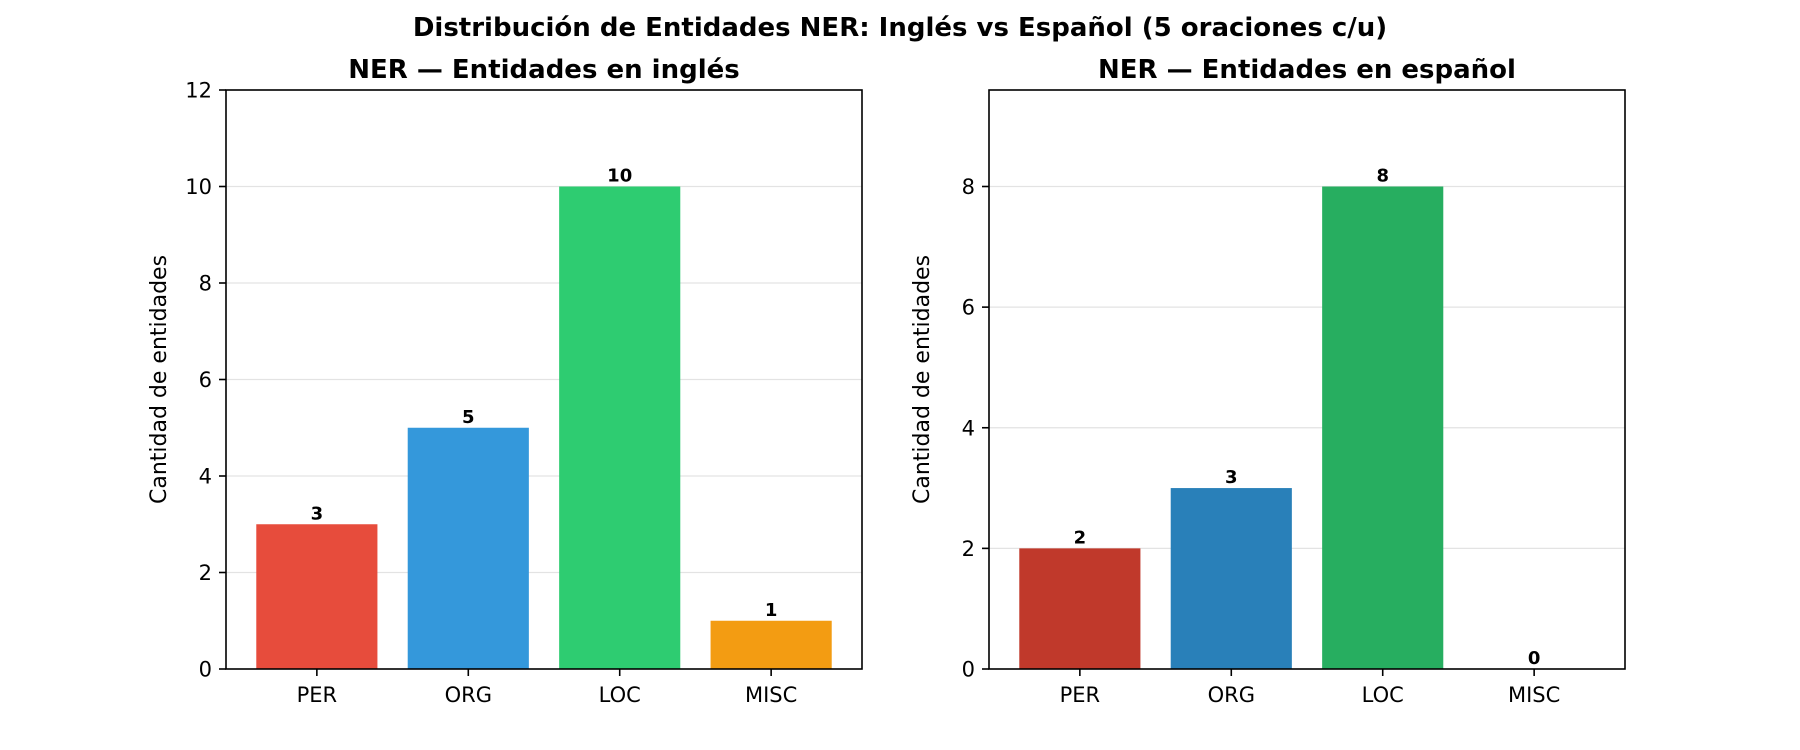 The image size is (1800, 750). I want to click on y-tick-label: 12, so click(198, 91).